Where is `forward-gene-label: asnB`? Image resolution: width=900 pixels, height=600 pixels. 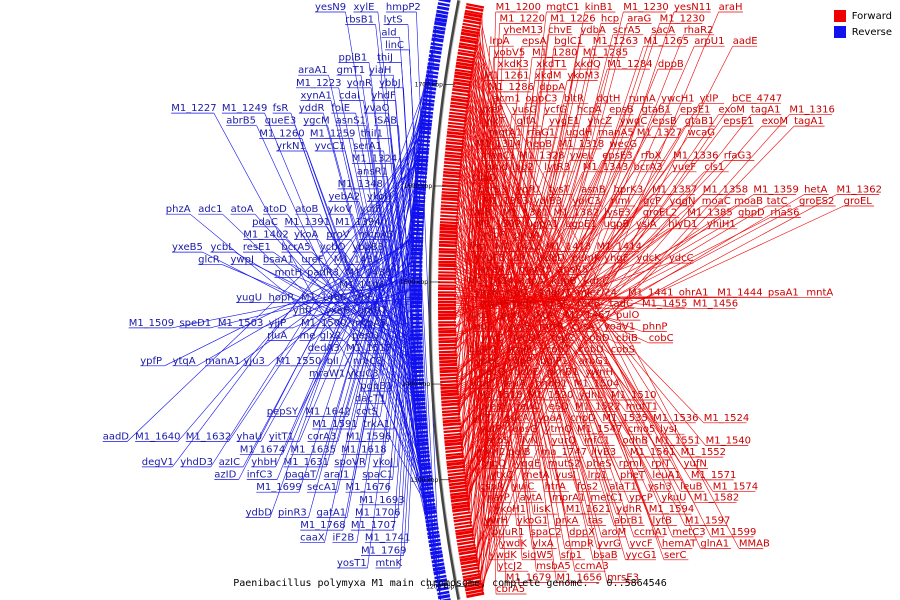 forward-gene-label: asnB is located at coordinates (593, 190).